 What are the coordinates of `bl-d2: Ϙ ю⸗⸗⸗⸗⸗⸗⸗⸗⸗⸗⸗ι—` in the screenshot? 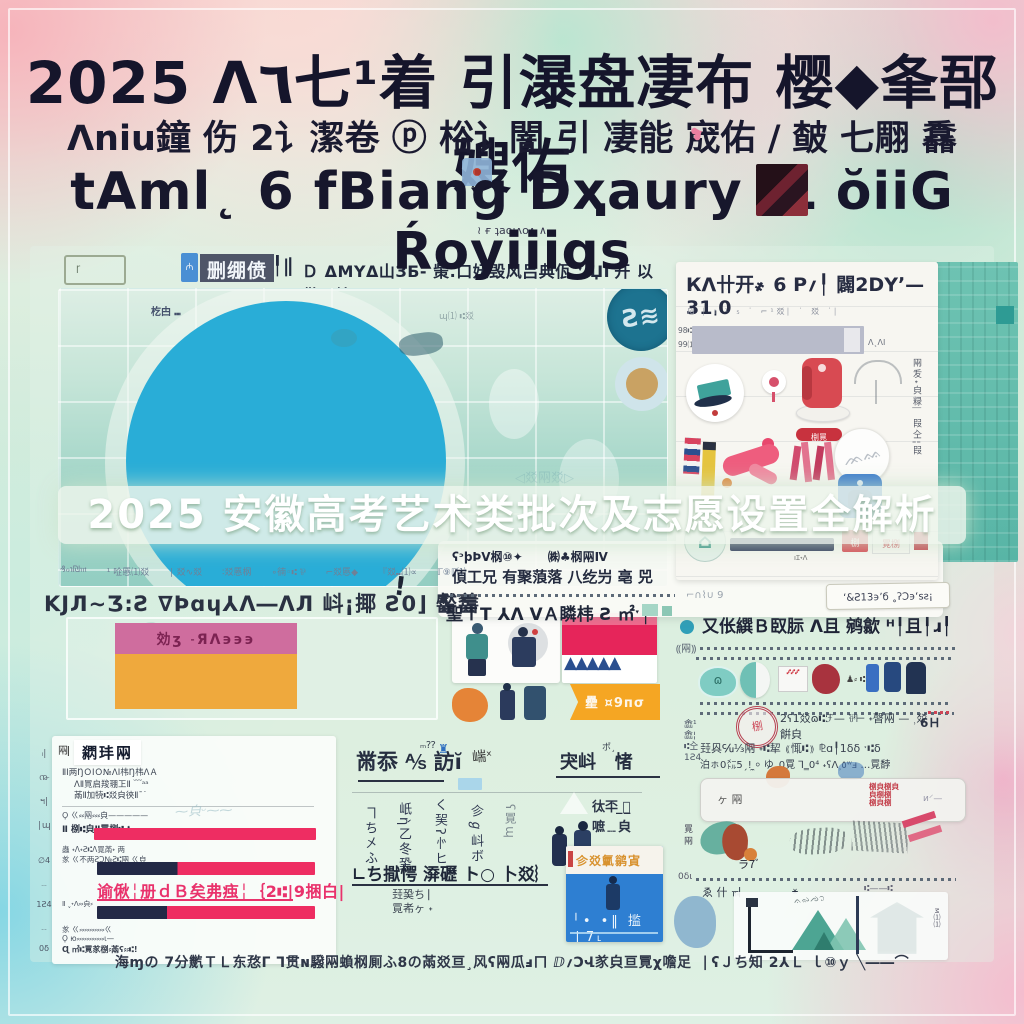 It's located at (88, 938).